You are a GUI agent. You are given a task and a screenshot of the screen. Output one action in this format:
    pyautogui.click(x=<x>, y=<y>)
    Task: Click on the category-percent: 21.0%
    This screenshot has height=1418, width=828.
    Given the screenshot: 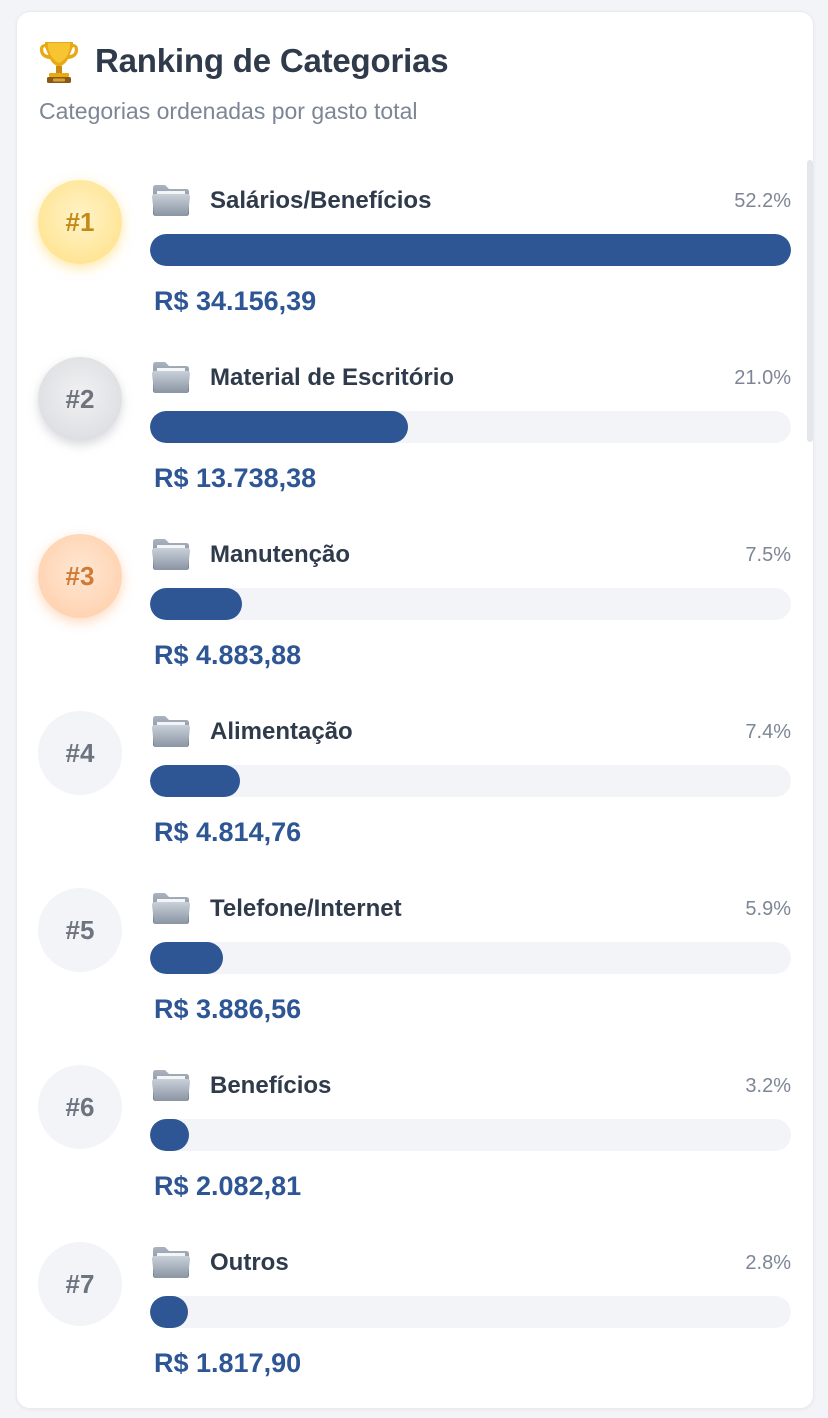 What is the action you would take?
    pyautogui.click(x=762, y=378)
    